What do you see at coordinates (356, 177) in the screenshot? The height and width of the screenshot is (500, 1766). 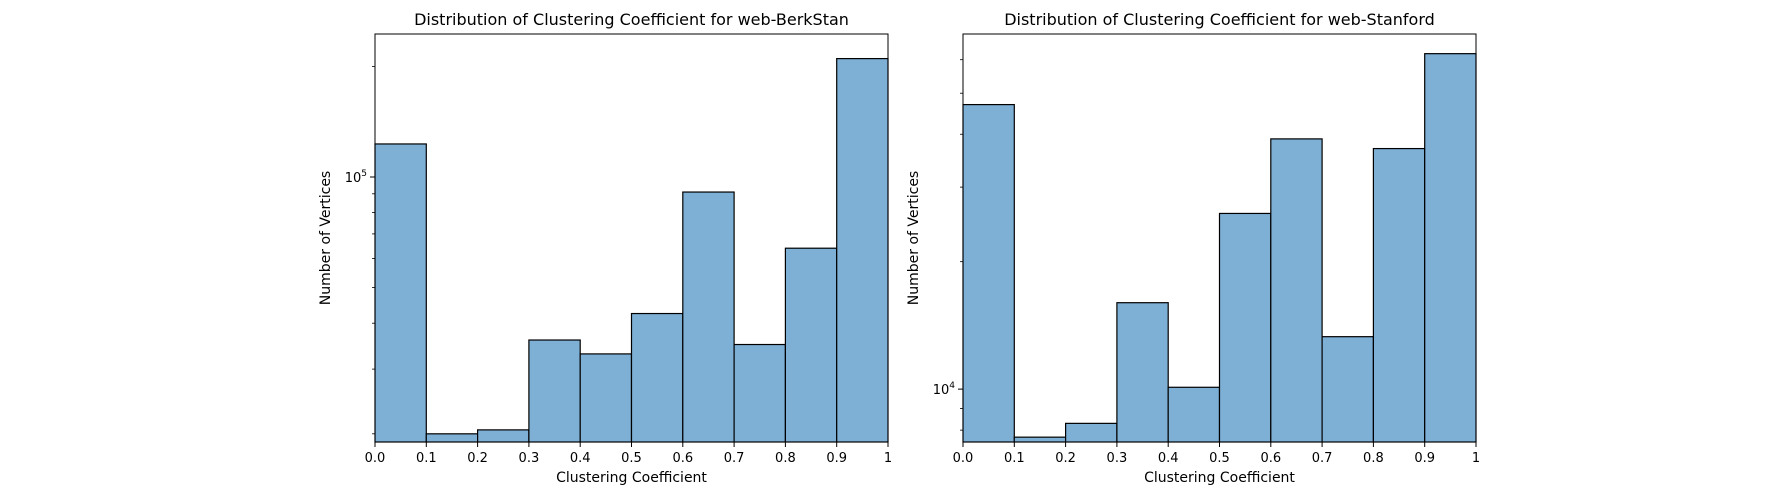 I see `y-tick-label: 10⁵` at bounding box center [356, 177].